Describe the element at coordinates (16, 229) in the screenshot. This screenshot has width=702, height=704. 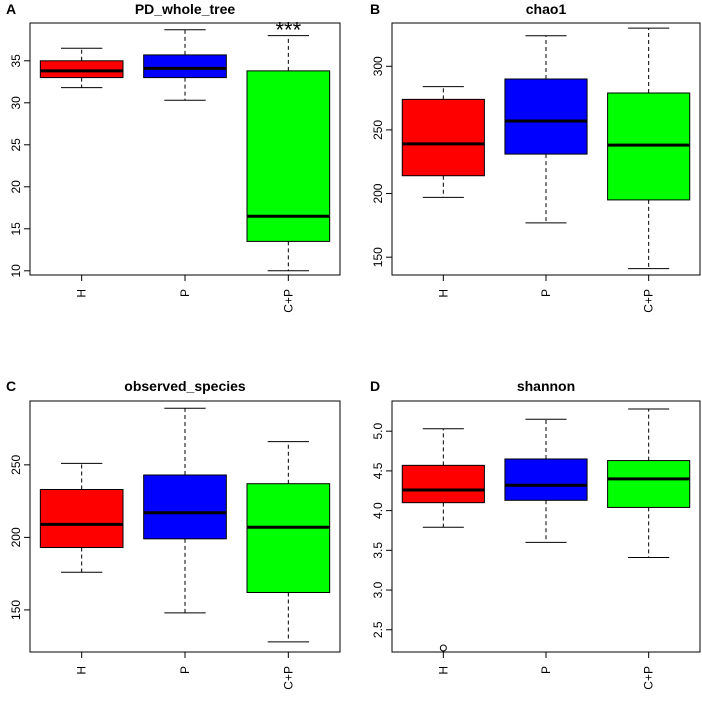
I see `y-tick-label: 15` at that location.